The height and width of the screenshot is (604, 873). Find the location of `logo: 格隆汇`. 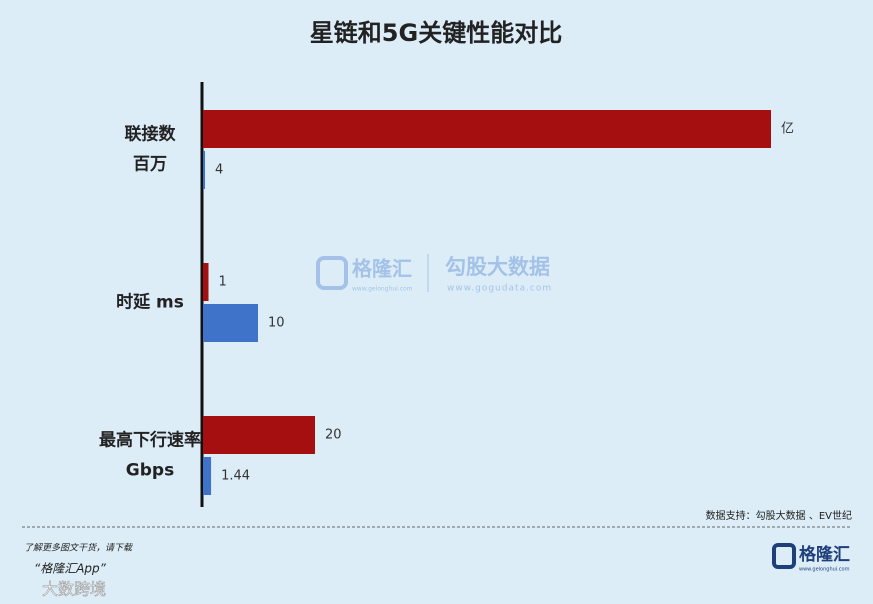

logo: 格隆汇 is located at coordinates (824, 554).